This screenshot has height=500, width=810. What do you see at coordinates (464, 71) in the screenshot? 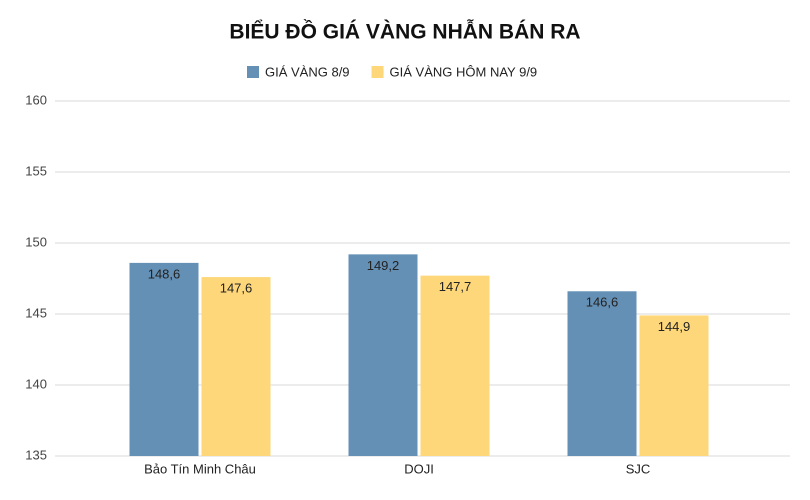
I see `legend-label: GIÁ VÀNG HÔM NAY 9/9` at bounding box center [464, 71].